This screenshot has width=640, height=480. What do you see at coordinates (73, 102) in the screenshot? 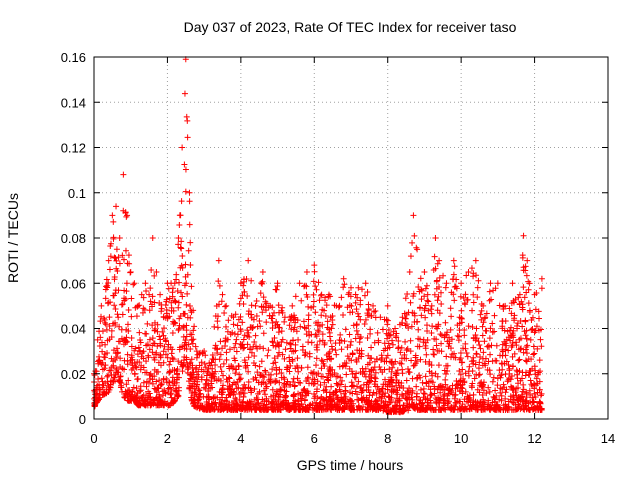
I see `y-tick-label: 0.14` at bounding box center [73, 102].